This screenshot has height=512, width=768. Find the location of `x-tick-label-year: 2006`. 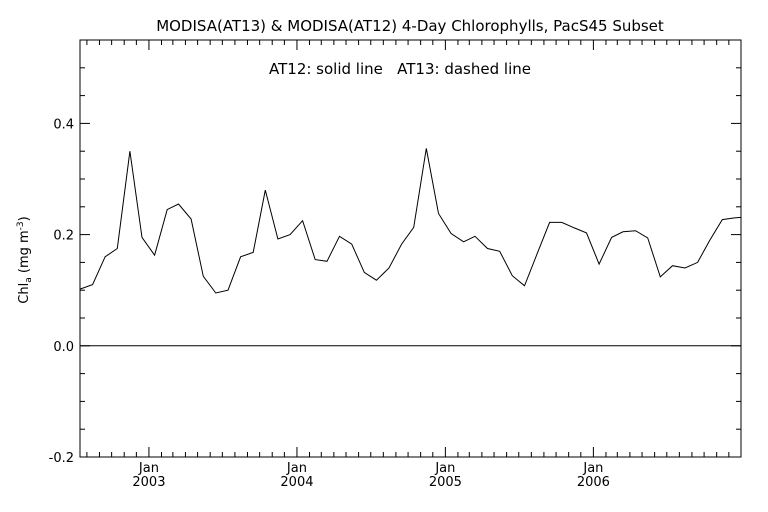

x-tick-label-year: 2006 is located at coordinates (593, 482).